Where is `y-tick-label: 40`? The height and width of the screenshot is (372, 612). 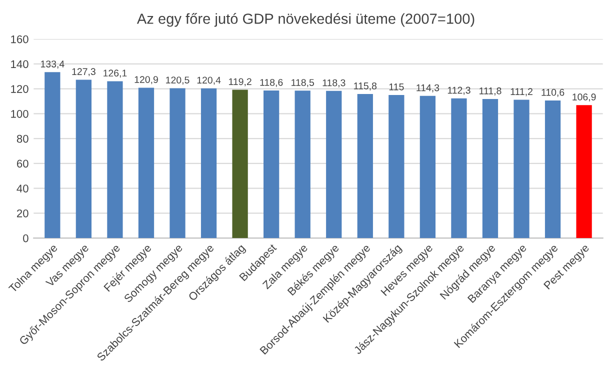 y-tick-label: 40 is located at coordinates (22, 188).